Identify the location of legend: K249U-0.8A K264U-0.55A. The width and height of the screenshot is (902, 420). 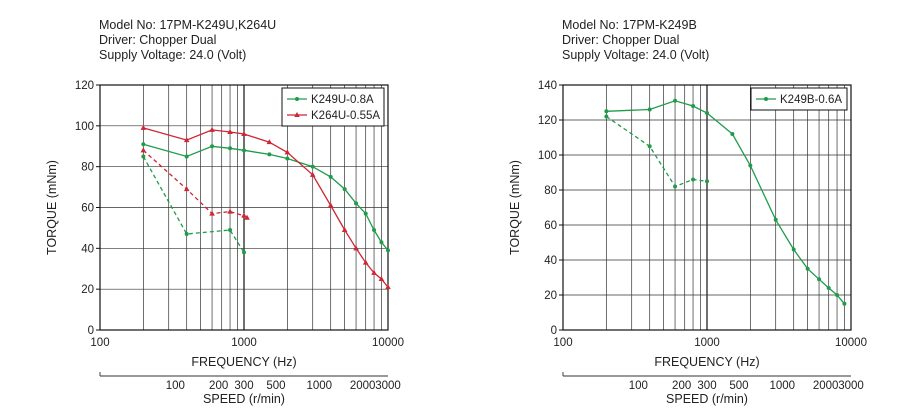
(333, 107).